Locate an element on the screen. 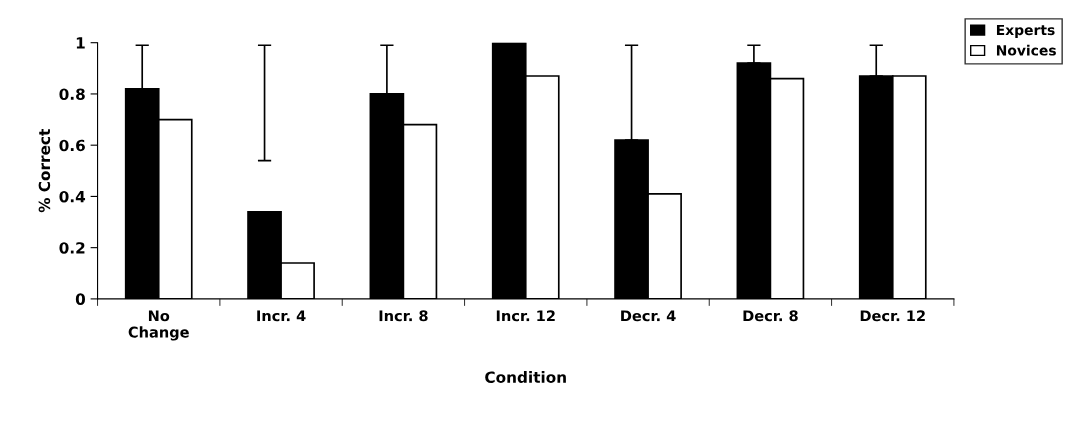 The height and width of the screenshot is (427, 1084). legend-label: Novices is located at coordinates (1026, 50).